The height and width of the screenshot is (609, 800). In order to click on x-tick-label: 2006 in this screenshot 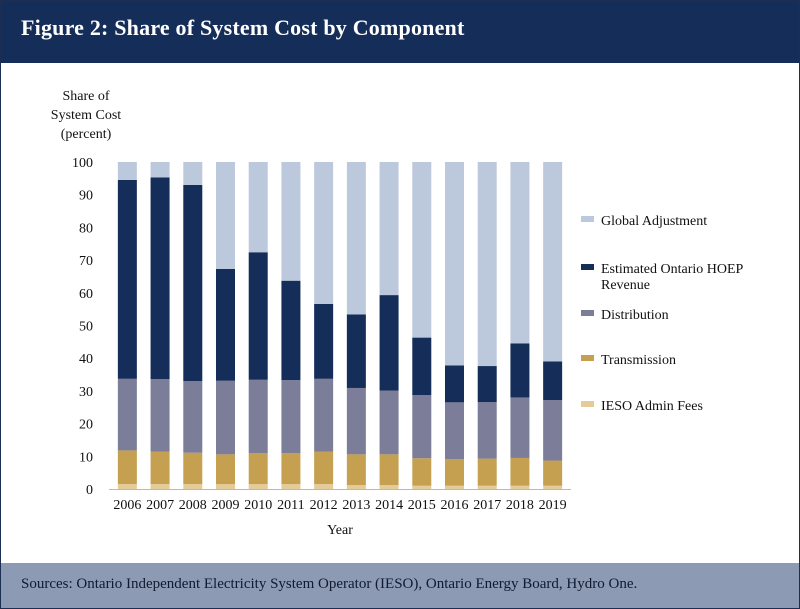, I will do `click(127, 505)`.